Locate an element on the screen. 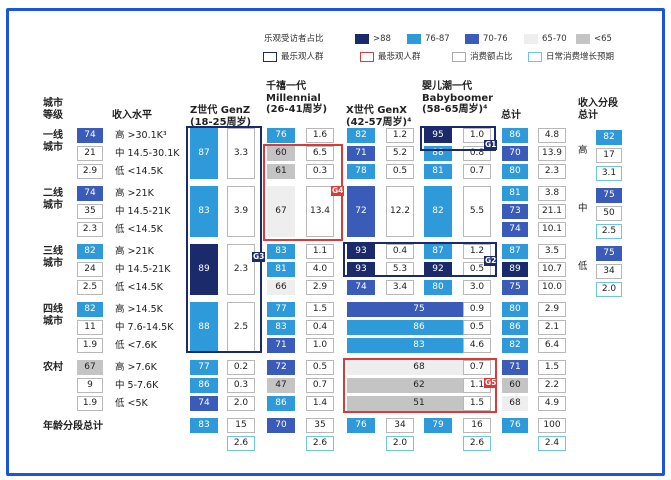  gen-2-tier-4-row-1-opt: 62 is located at coordinates (419, 385).